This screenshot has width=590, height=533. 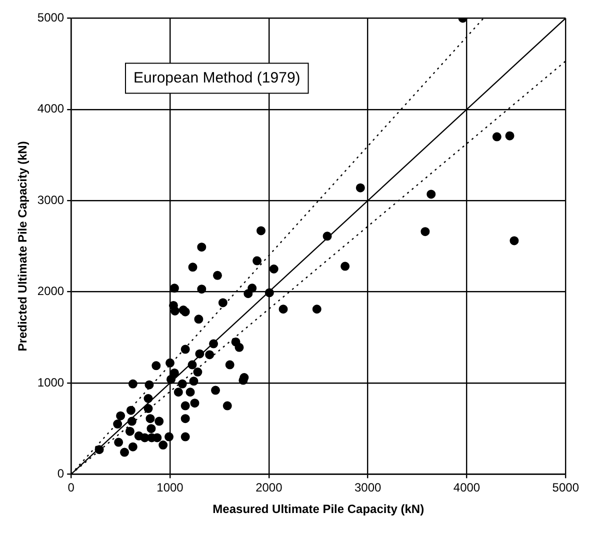 I want to click on y-tick-label: 5000, so click(x=50, y=17).